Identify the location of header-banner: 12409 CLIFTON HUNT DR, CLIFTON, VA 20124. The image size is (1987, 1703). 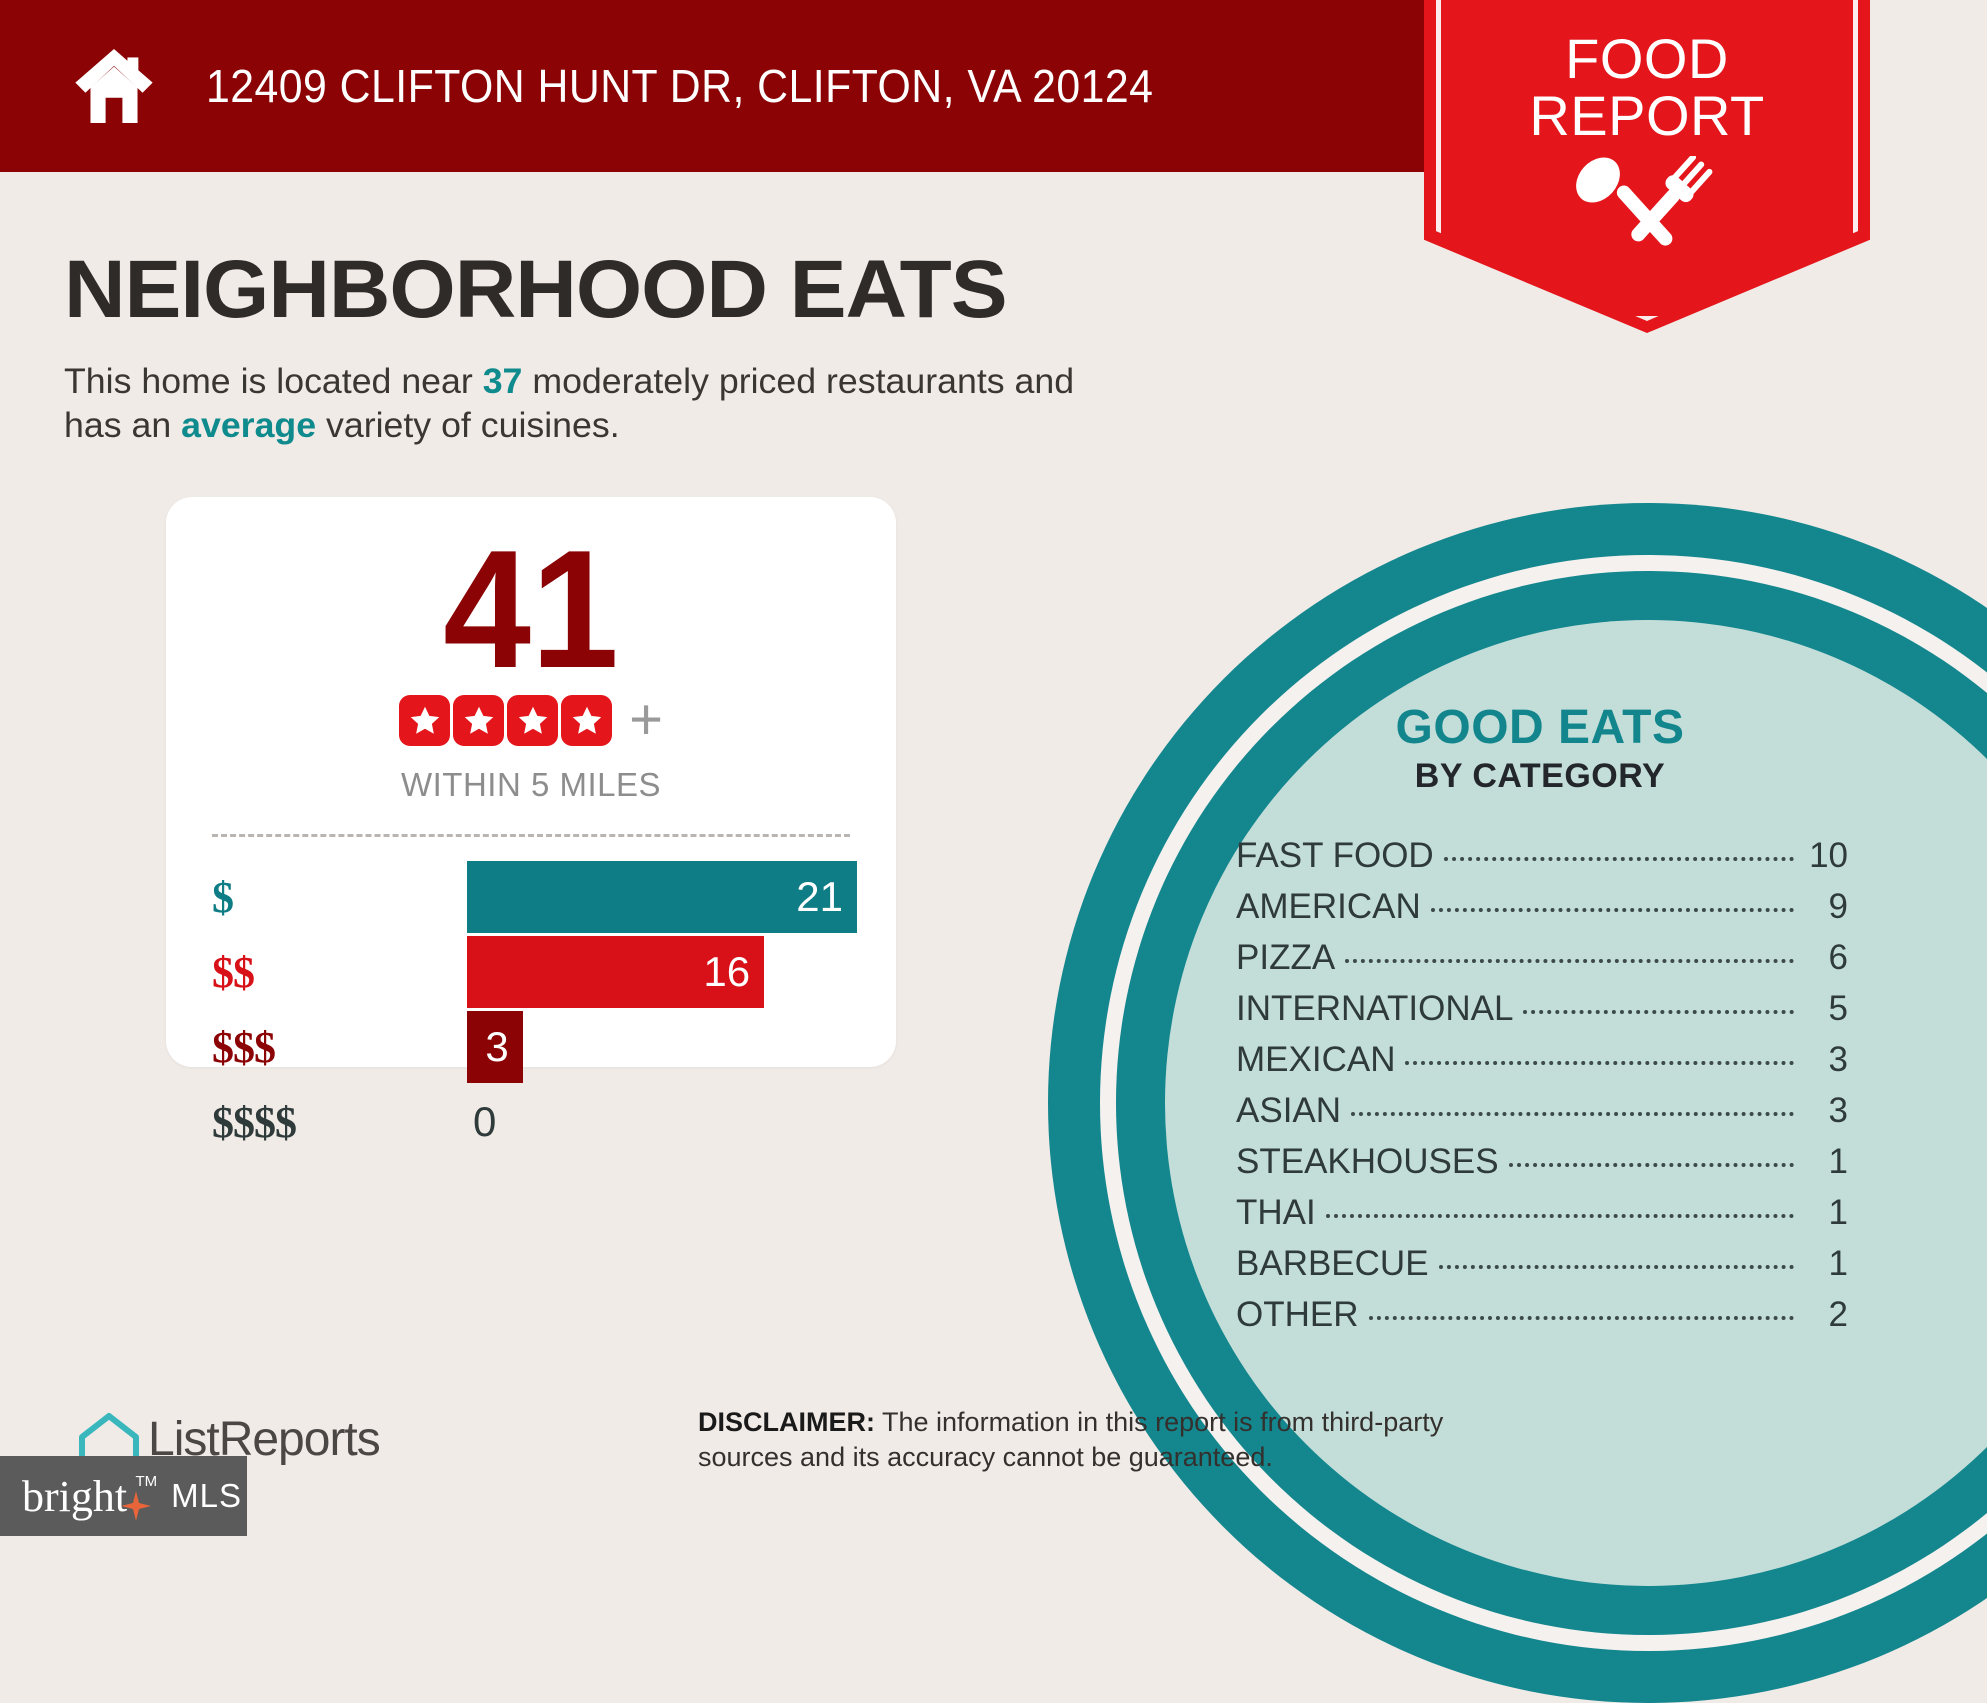
(712, 86).